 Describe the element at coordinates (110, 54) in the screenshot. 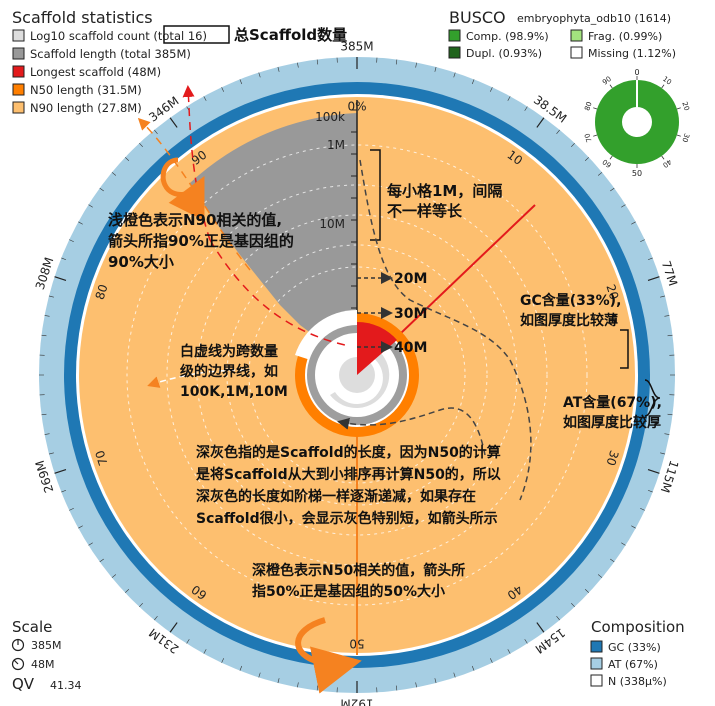

I see `legend-label: Scaffold length (total 385M)` at that location.